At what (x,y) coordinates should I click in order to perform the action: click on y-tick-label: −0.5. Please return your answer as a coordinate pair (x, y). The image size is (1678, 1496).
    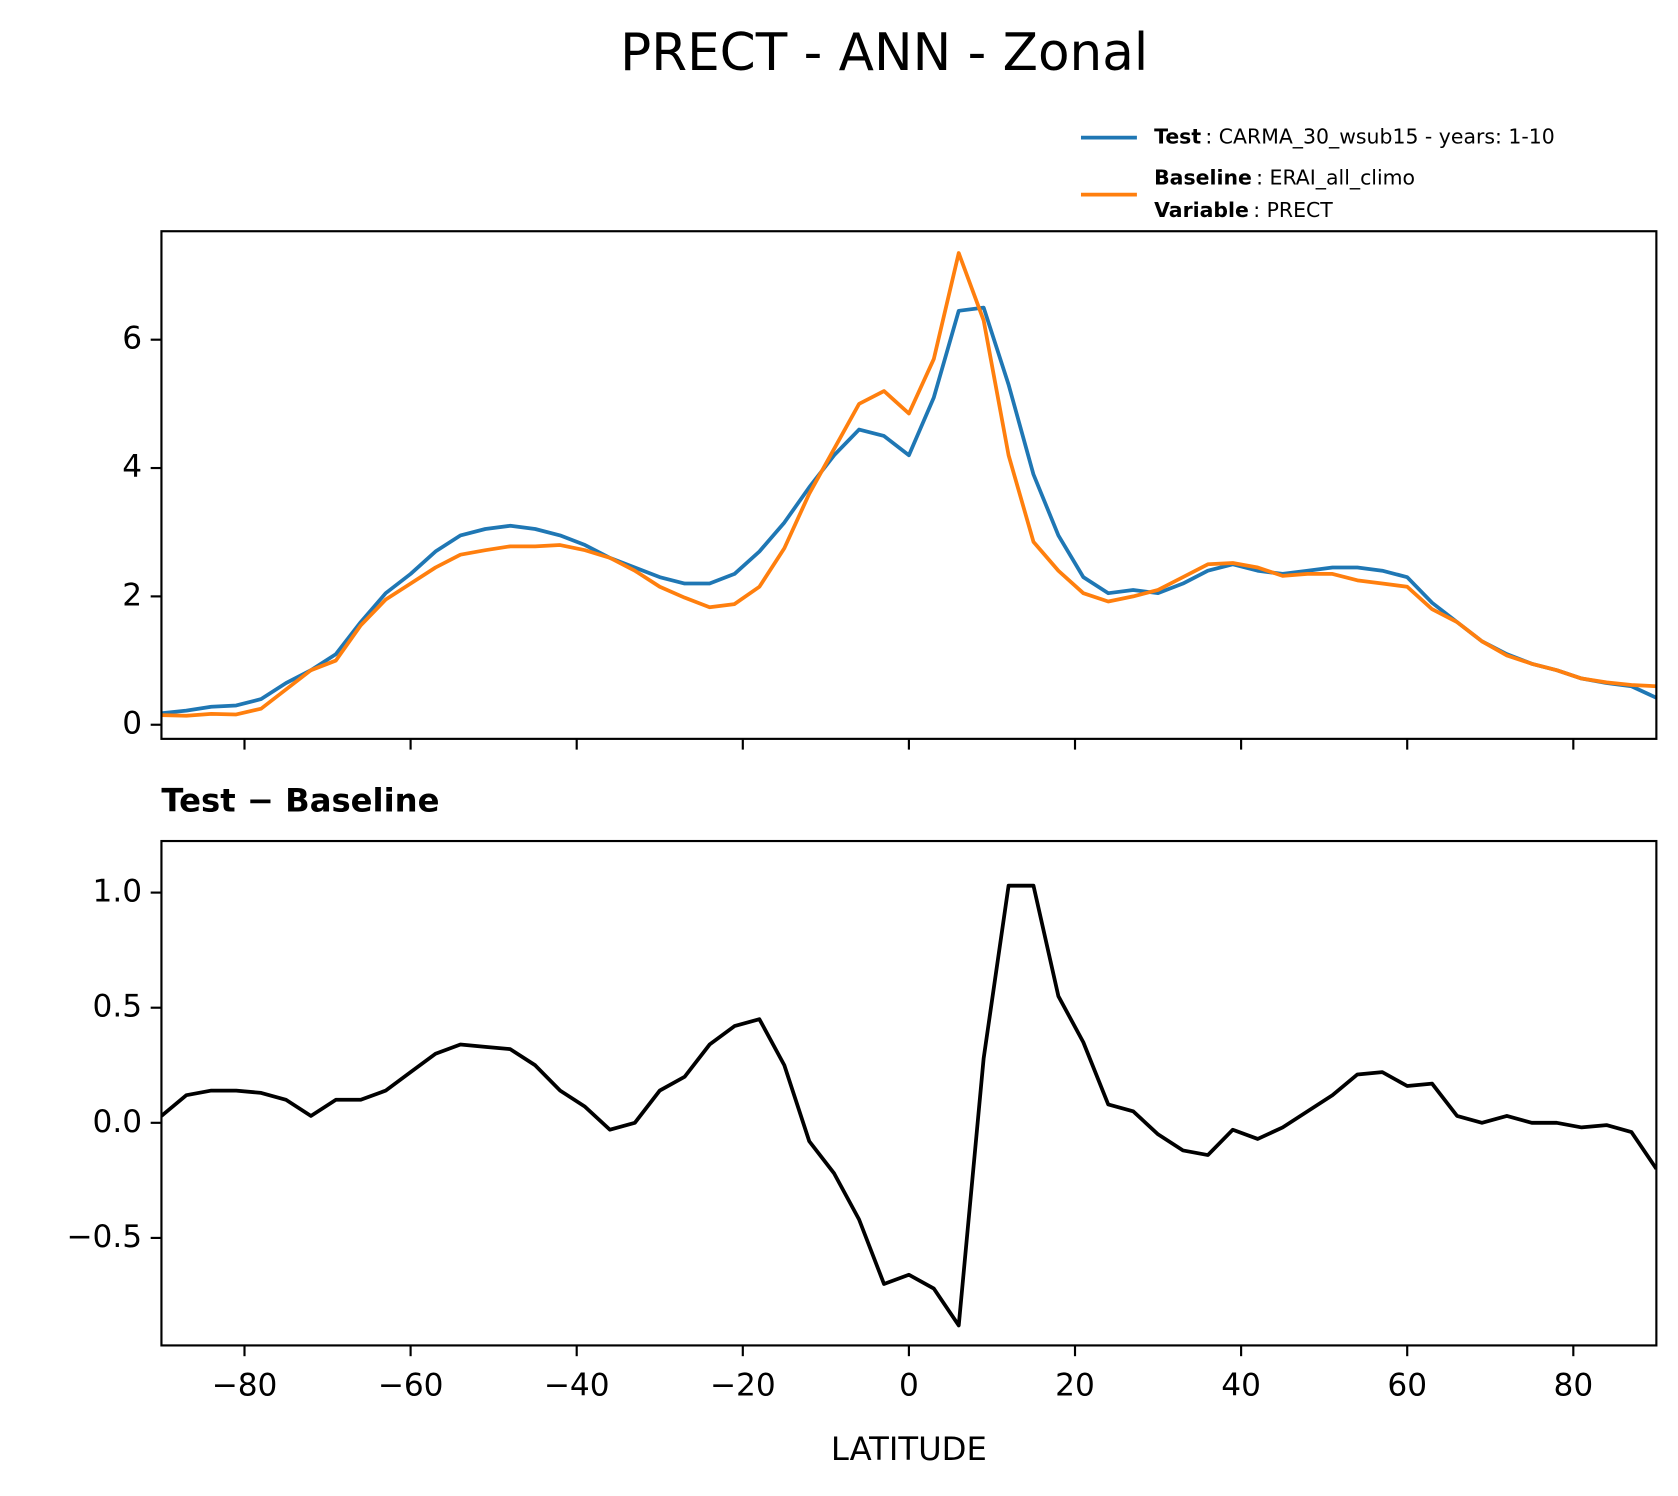
    Looking at the image, I should click on (104, 1237).